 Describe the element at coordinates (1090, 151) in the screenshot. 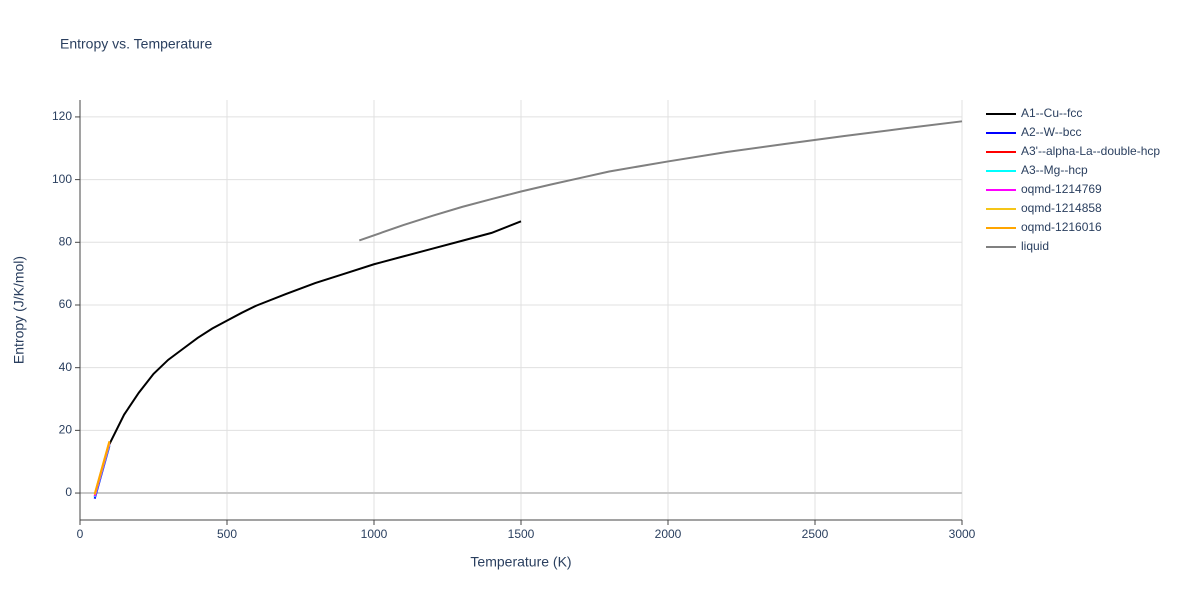

I see `legend-label: A3'--alpha-La--double-hcp` at that location.